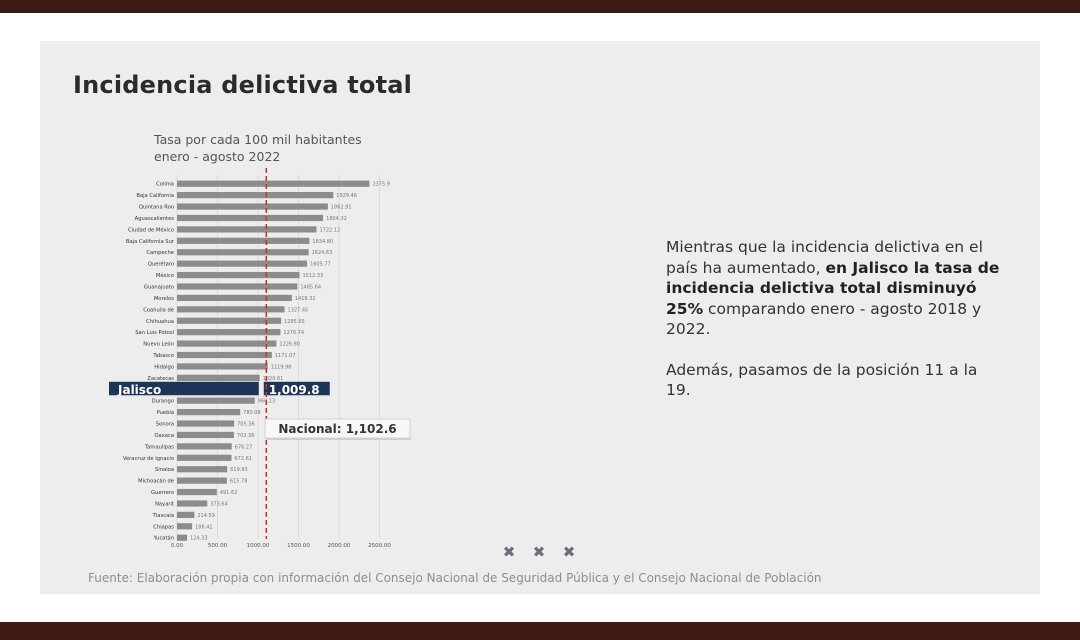  I want to click on value-label: 1862.91, so click(341, 208).